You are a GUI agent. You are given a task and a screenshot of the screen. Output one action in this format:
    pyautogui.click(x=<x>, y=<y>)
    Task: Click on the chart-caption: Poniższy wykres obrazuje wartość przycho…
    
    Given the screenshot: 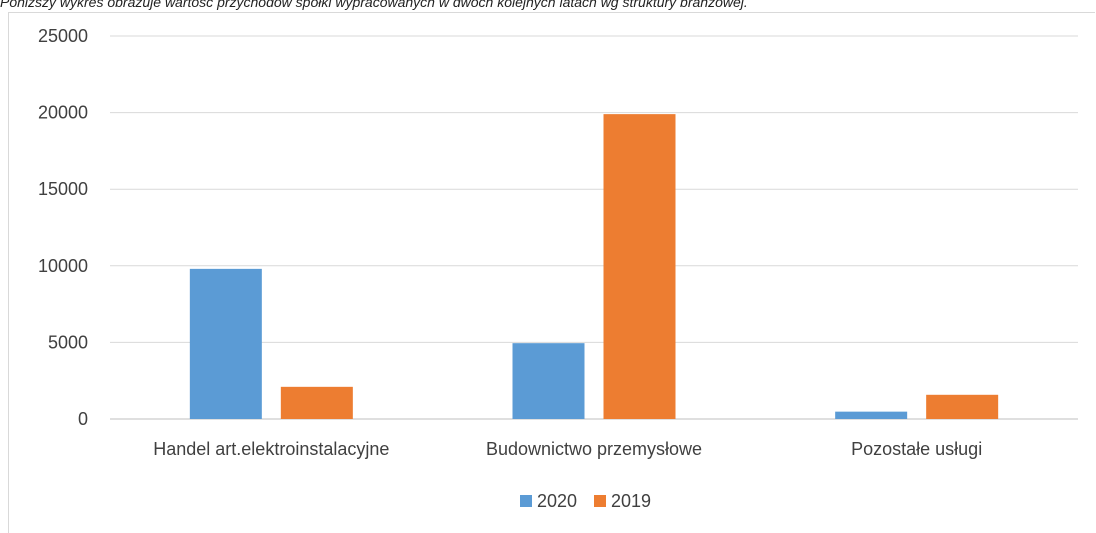 What is the action you would take?
    pyautogui.click(x=374, y=5)
    